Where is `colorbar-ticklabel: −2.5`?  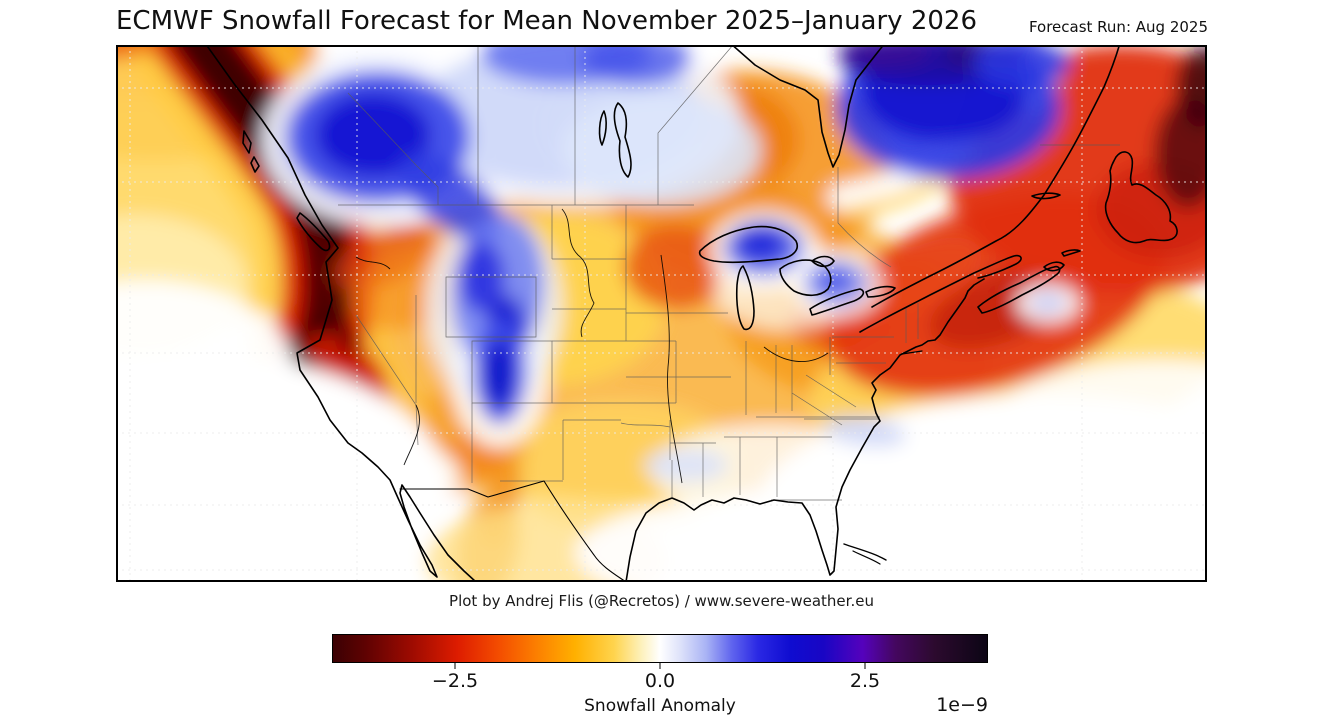
colorbar-ticklabel: −2.5 is located at coordinates (455, 681).